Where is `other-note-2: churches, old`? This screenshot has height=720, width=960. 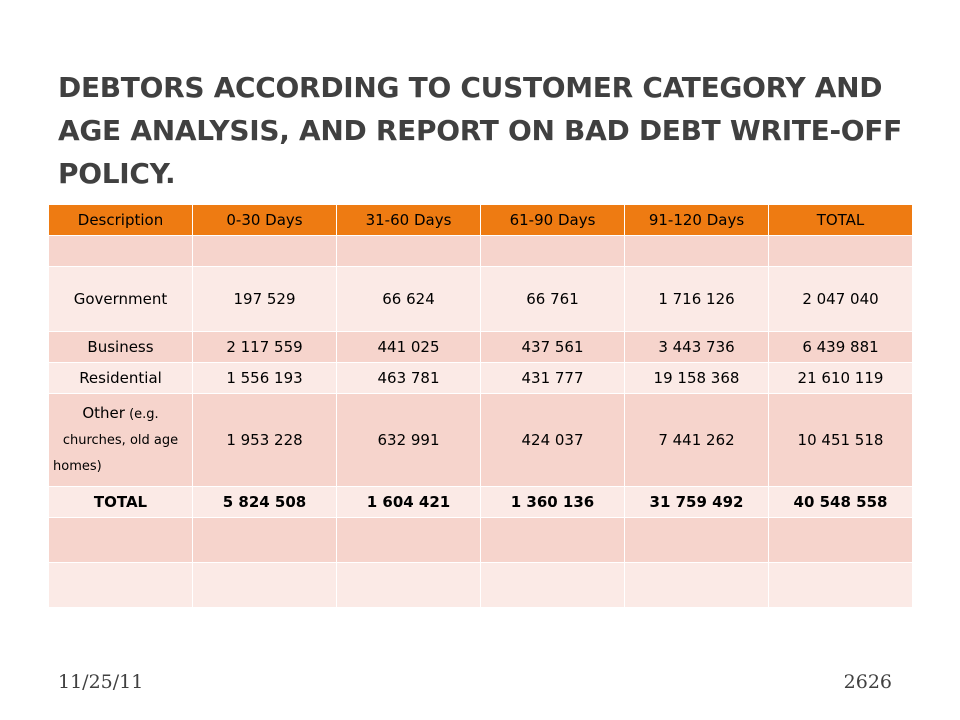
other-note-2: churches, old is located at coordinates (106, 440).